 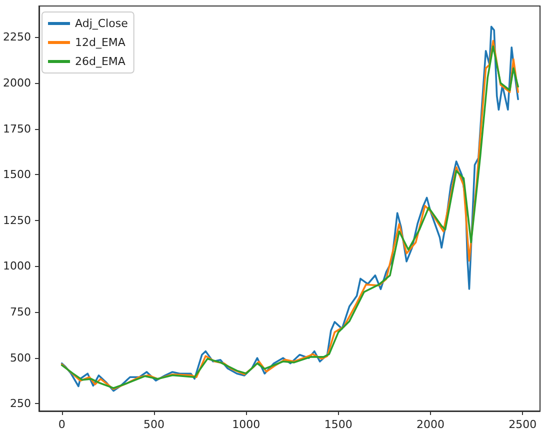 What do you see at coordinates (16, 175) in the screenshot?
I see `y-tick-label: 1500` at bounding box center [16, 175].